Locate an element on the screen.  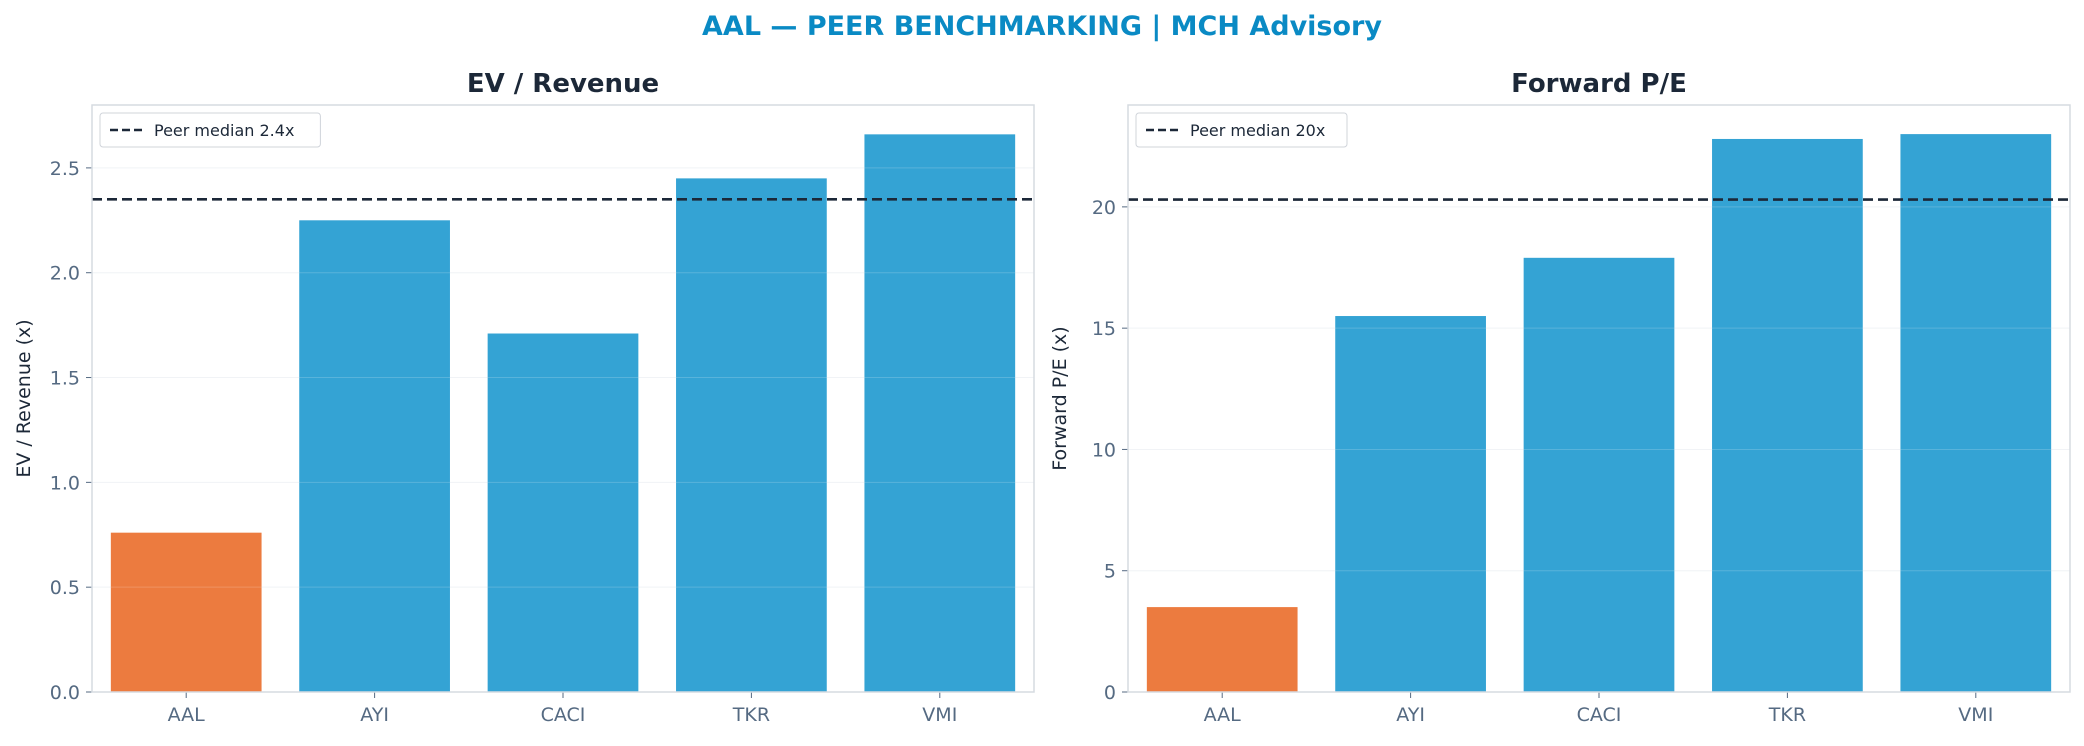
ev-revenue-legend-box is located at coordinates (210, 130).